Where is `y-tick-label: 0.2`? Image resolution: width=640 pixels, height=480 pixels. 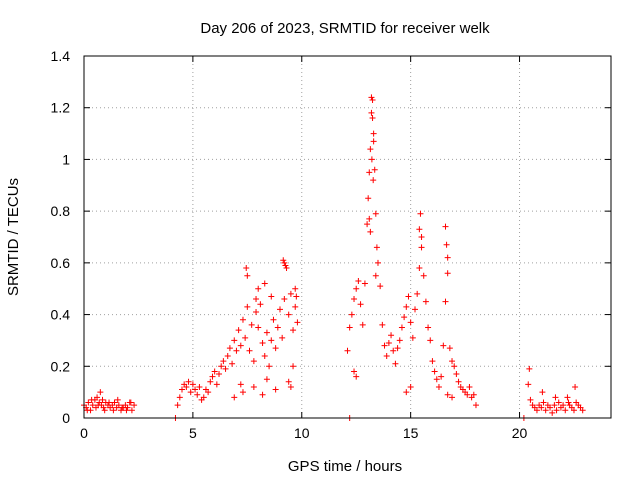 y-tick-label: 0.2 is located at coordinates (61, 366).